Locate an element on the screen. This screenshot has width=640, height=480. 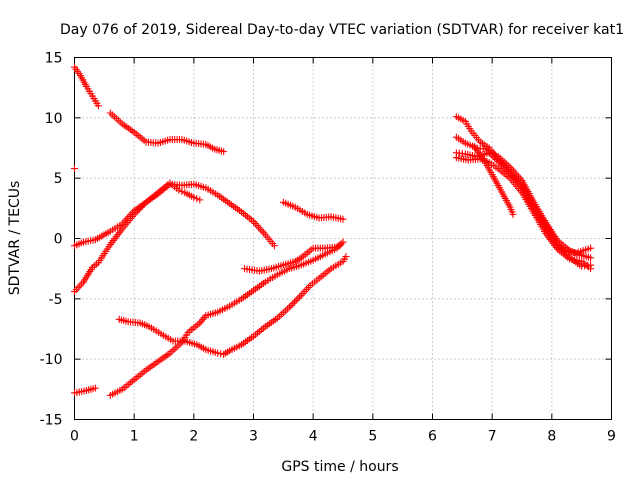
x-tick-label: 0 is located at coordinates (74, 437).